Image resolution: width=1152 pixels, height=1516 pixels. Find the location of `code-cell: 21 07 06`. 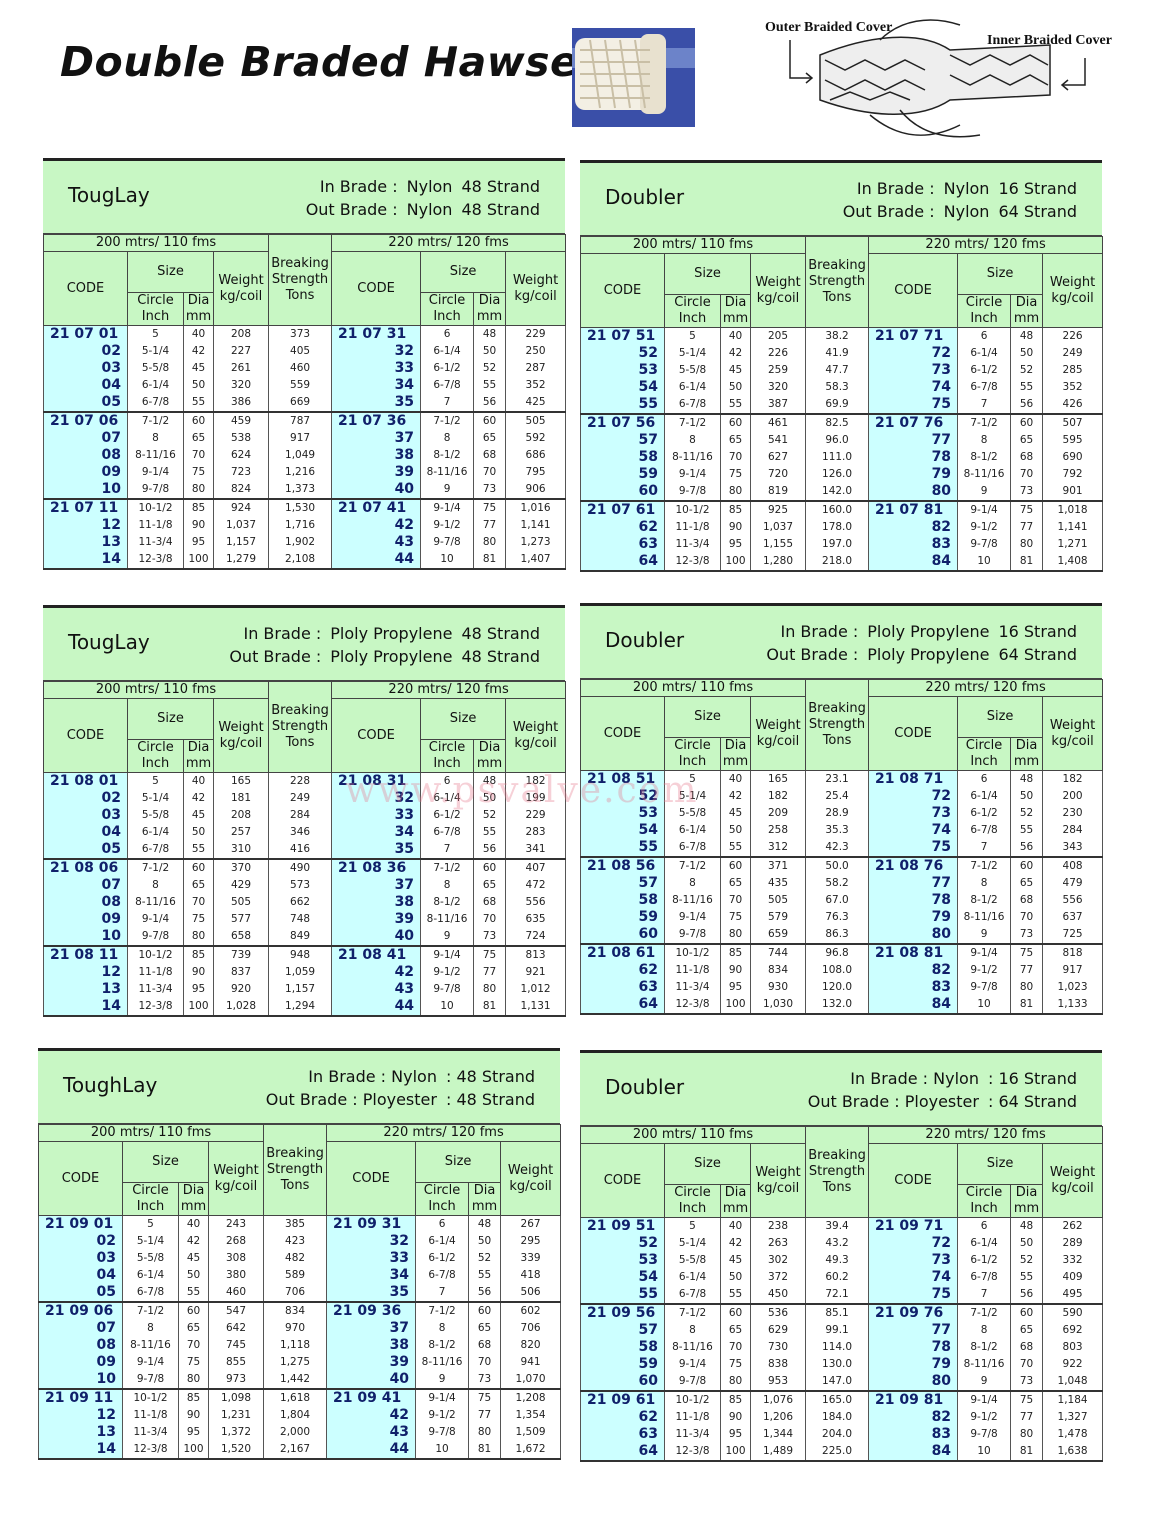

code-cell: 21 07 06 is located at coordinates (85, 421).